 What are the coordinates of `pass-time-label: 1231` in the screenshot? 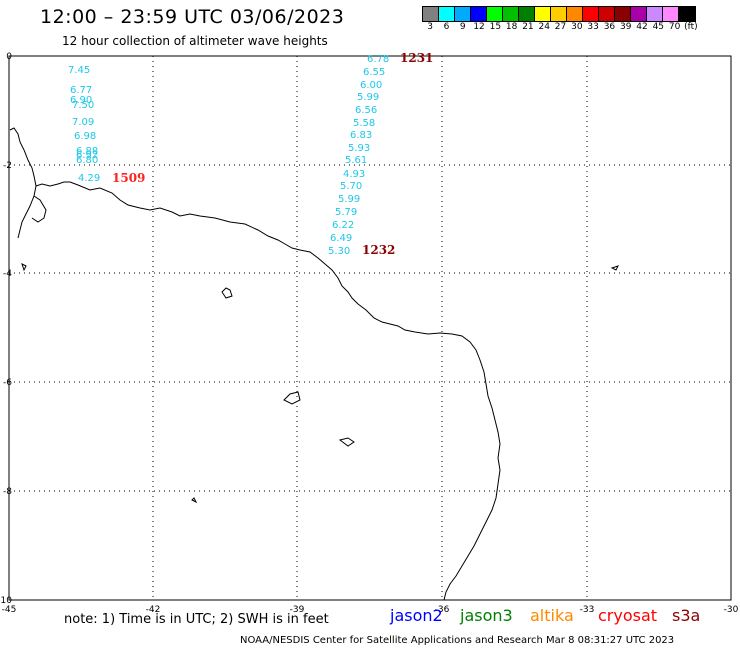 It's located at (416, 58).